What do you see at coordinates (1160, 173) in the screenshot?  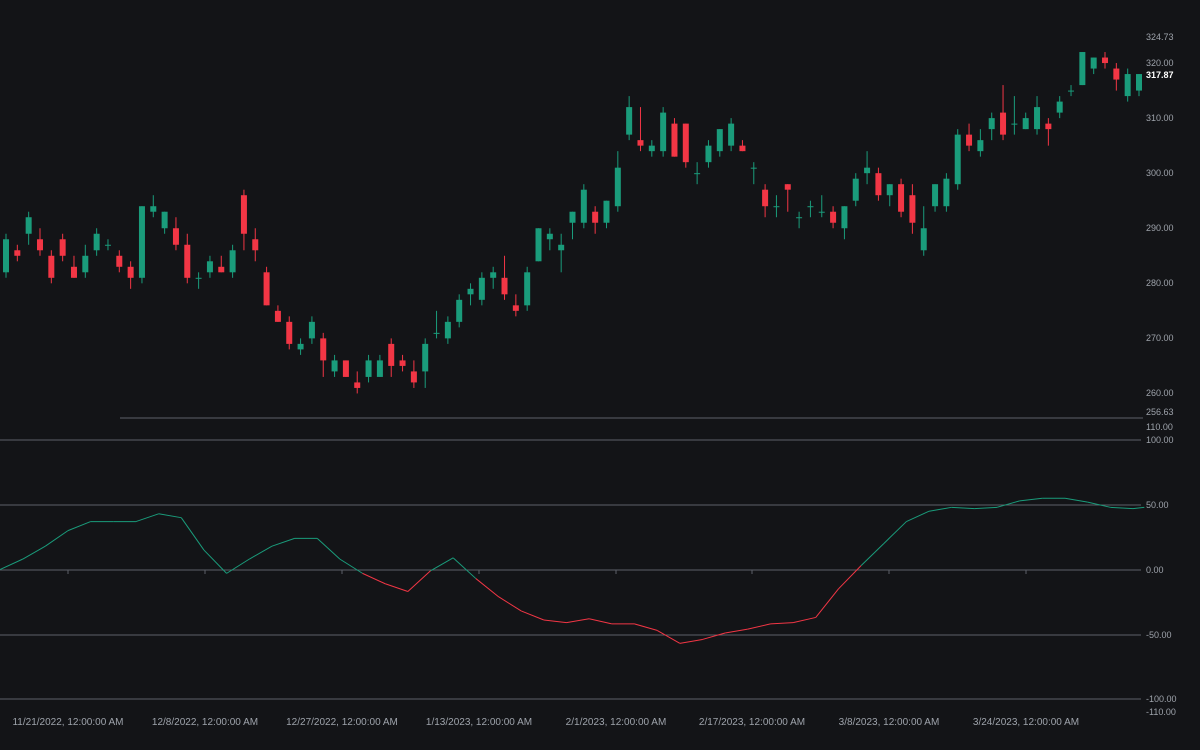 I see `price-tick: 300.00` at bounding box center [1160, 173].